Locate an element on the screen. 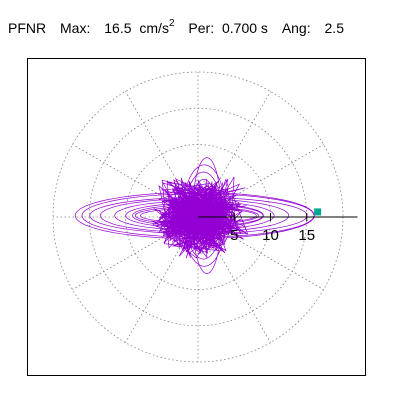 The width and height of the screenshot is (400, 400). max-marker is located at coordinates (318, 212).